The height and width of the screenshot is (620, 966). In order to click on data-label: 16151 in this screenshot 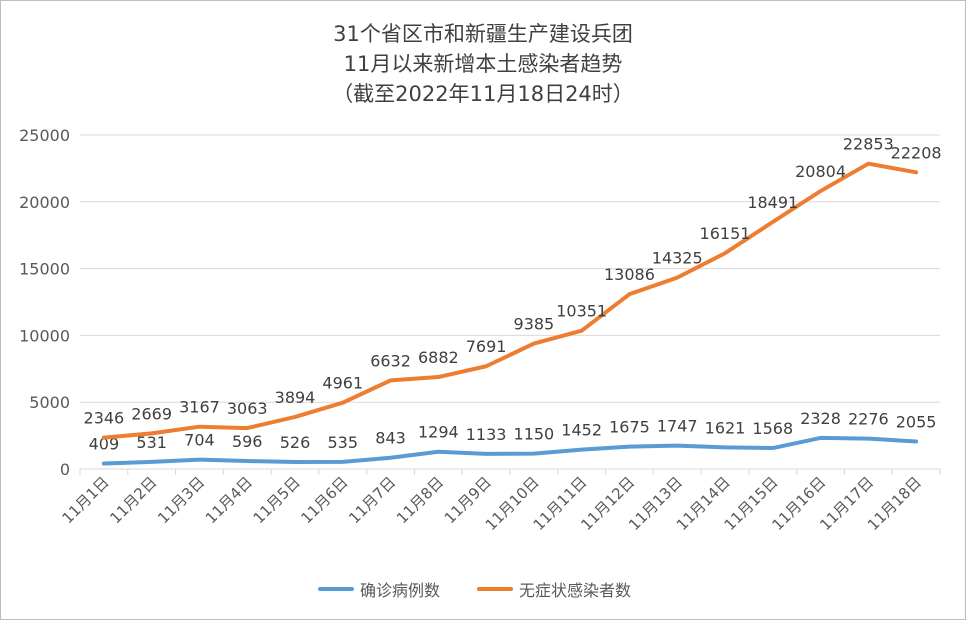, I will do `click(725, 233)`.